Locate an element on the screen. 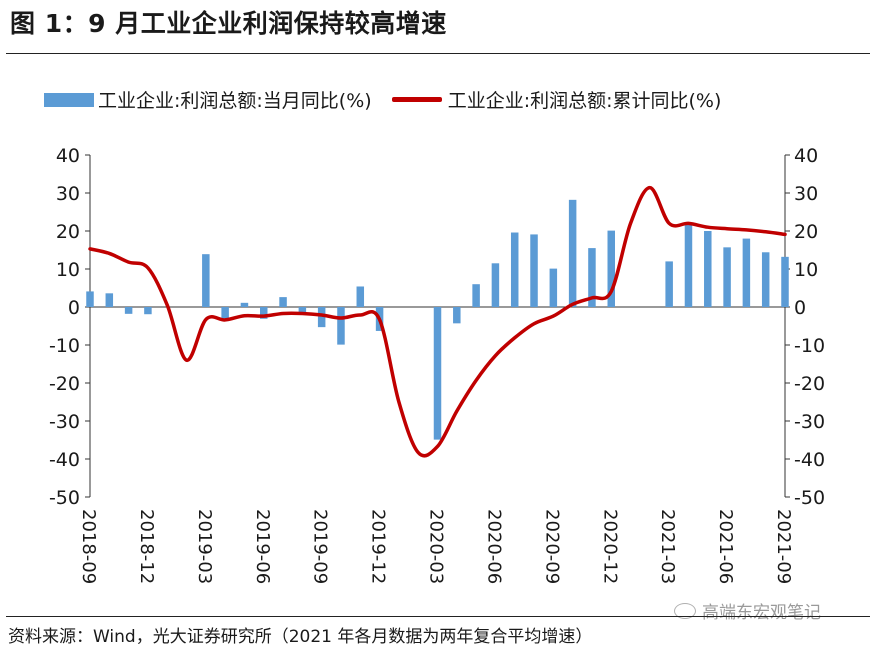 The width and height of the screenshot is (876, 648). x-tick-label: 2019-06 is located at coordinates (262, 546).